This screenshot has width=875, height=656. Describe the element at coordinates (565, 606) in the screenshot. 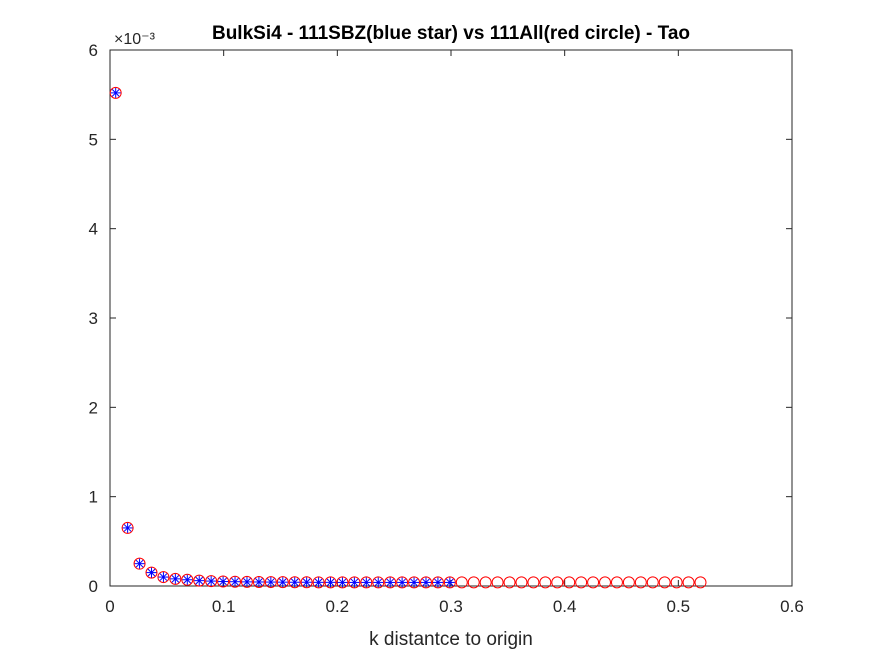

I see `x-tick-label: 0.4` at that location.